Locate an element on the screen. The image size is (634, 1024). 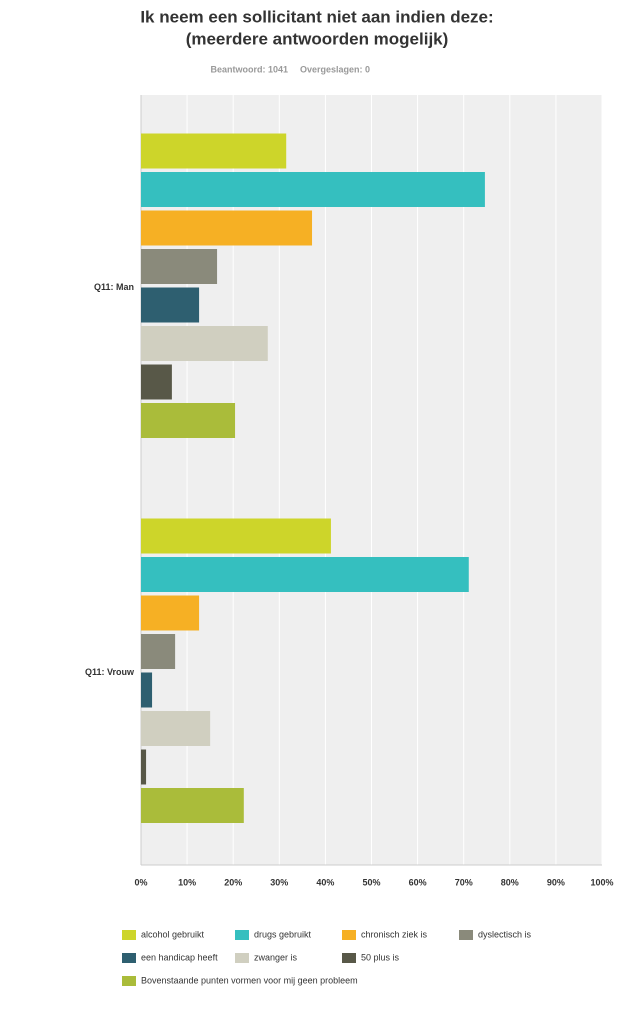
legend-label: zwanger is is located at coordinates (276, 957).